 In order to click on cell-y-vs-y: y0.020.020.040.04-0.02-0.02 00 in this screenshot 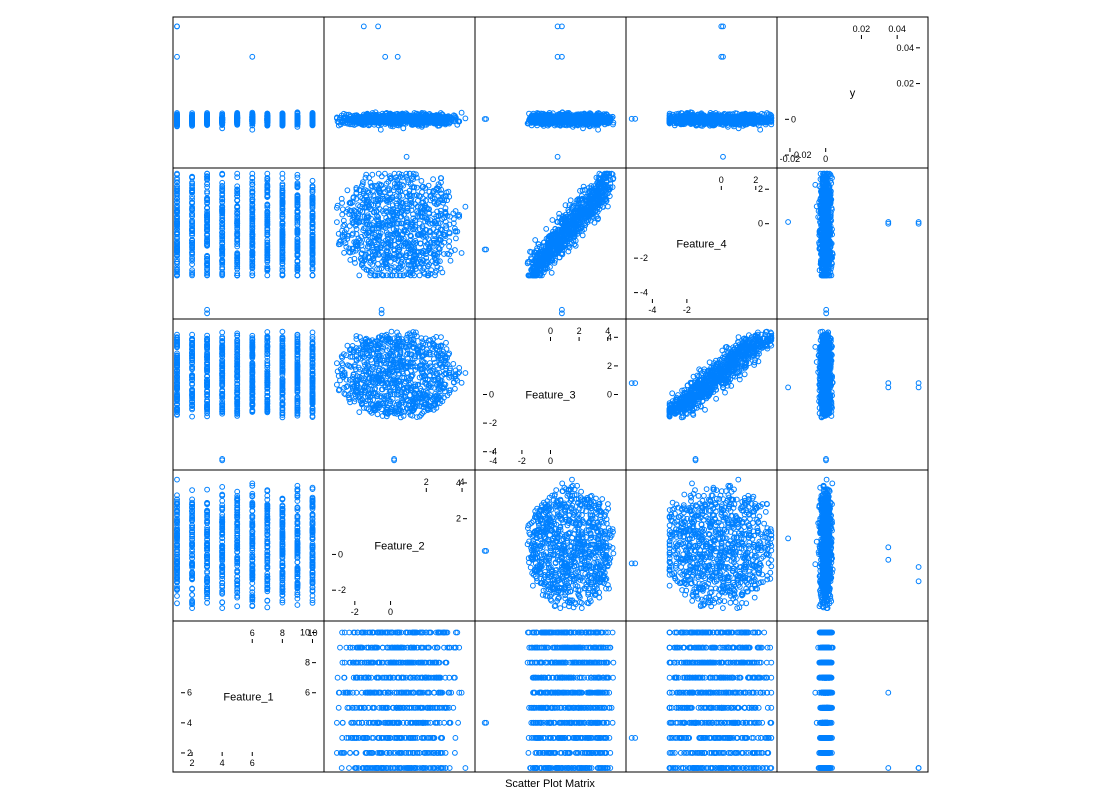, I will do `click(852, 92)`.